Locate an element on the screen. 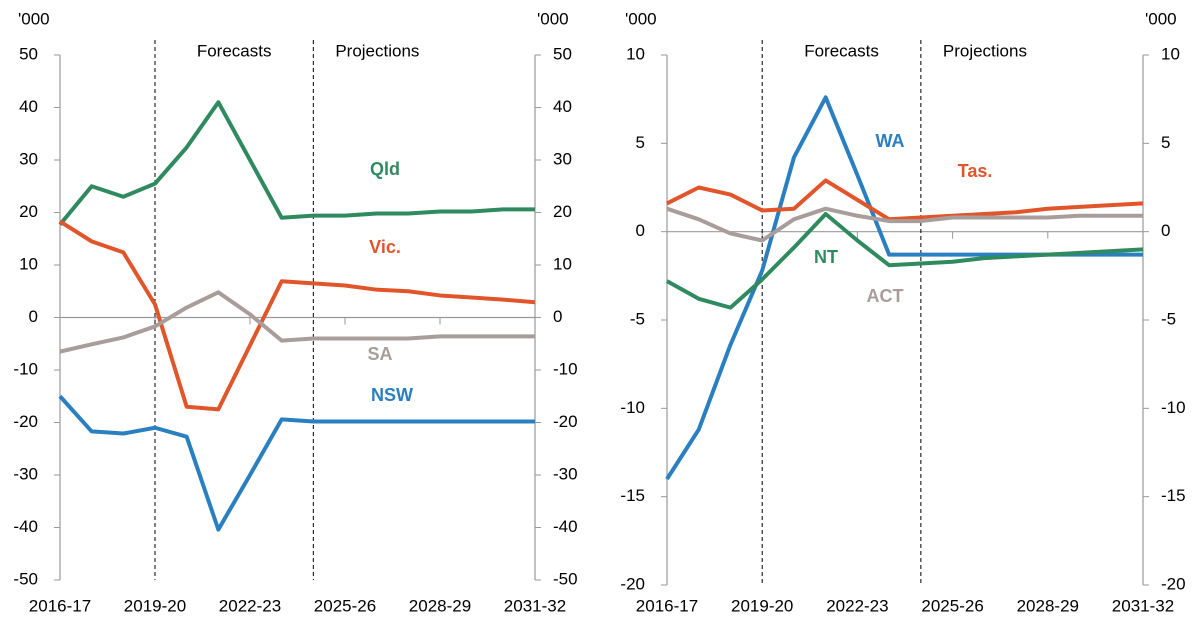 This screenshot has height=621, width=1203. series-label: SA is located at coordinates (379, 354).